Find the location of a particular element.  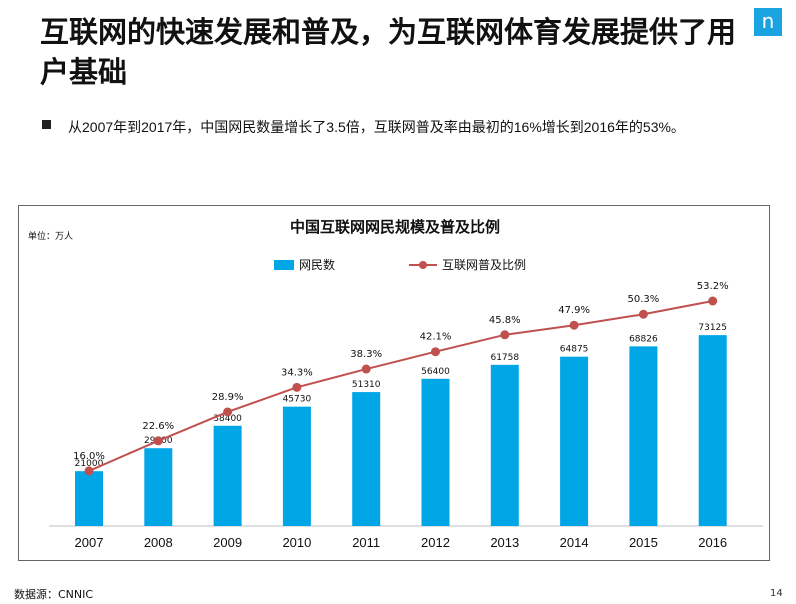

bar-label-2010: 45730 is located at coordinates (297, 400).